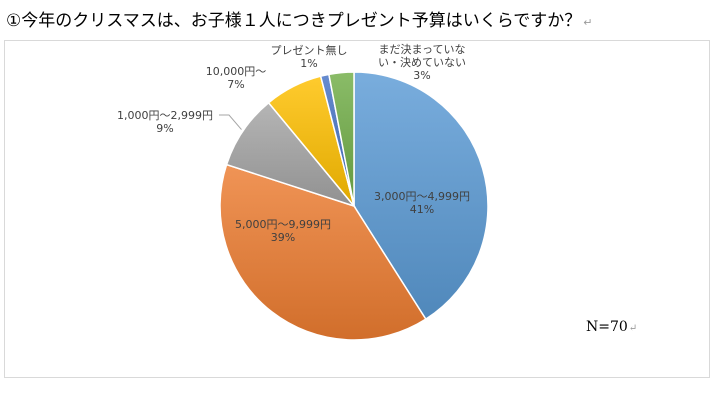 Image resolution: width=727 pixels, height=420 pixels. What do you see at coordinates (236, 71) in the screenshot?
I see `slice-category-label: 10,000円～` at bounding box center [236, 71].